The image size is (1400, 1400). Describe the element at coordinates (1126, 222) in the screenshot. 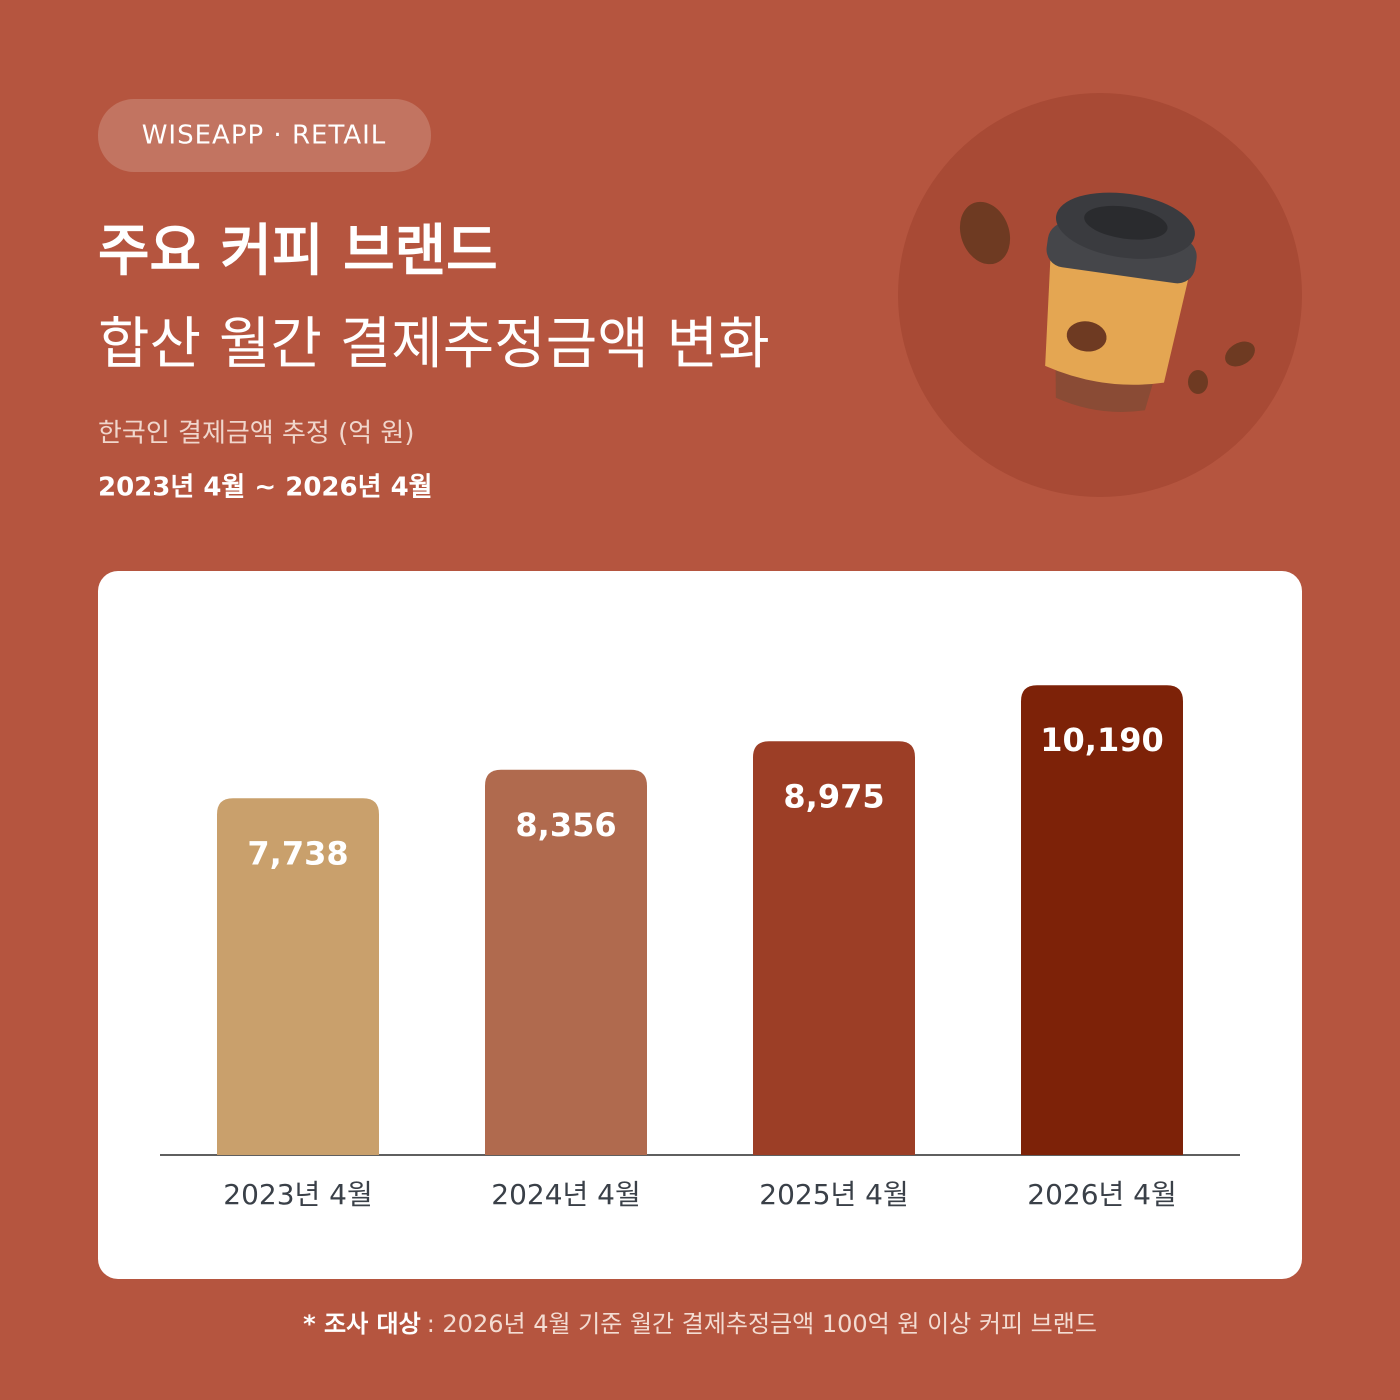

I see `lid-hole` at that location.